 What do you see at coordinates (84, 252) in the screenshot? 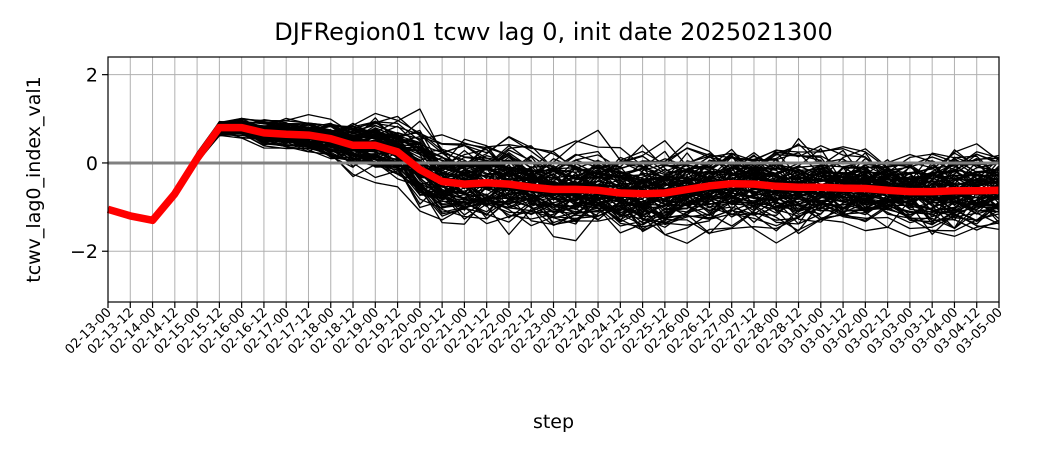
I see `y-tick-label: −2` at bounding box center [84, 252].